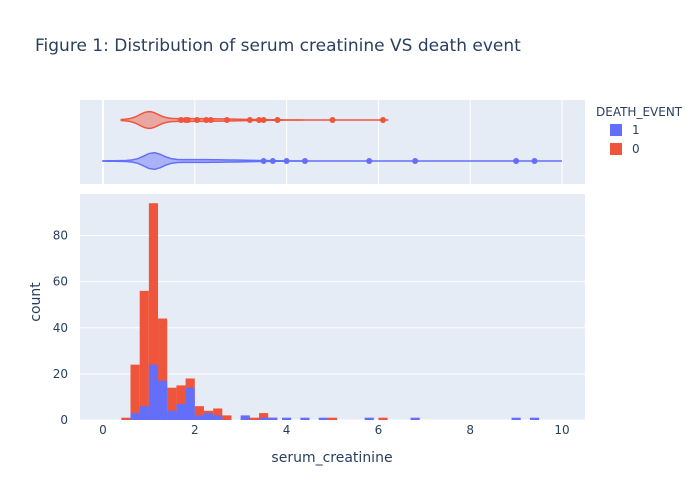  I want to click on x-tick-label: 0, so click(103, 430).